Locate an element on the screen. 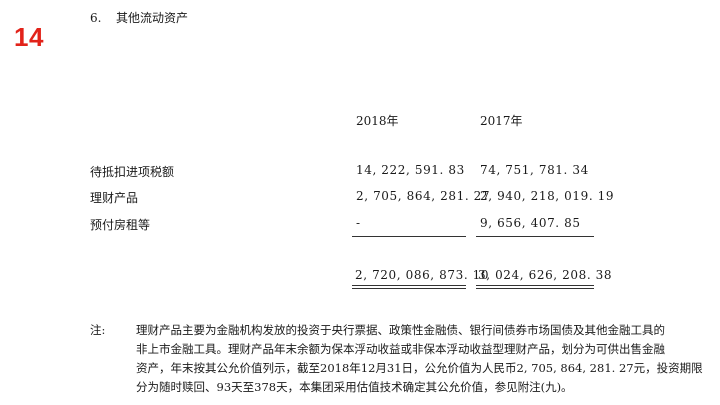 The width and height of the screenshot is (720, 405). row-label: 预付房租等 is located at coordinates (120, 225).